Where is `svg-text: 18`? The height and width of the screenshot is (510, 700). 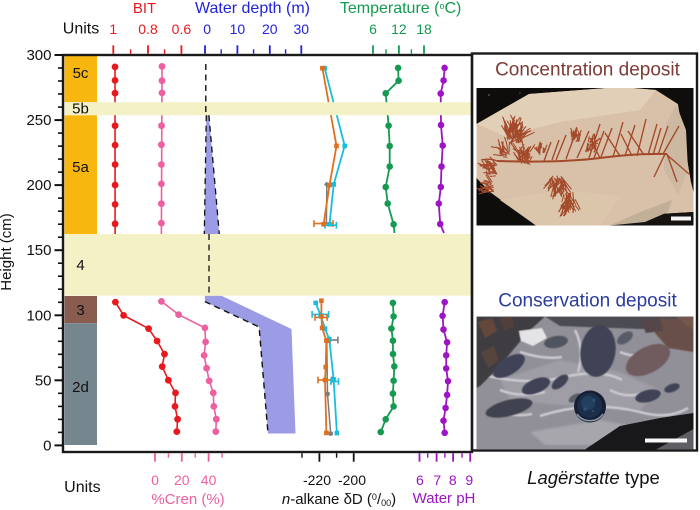
svg-text: 18 is located at coordinates (424, 29).